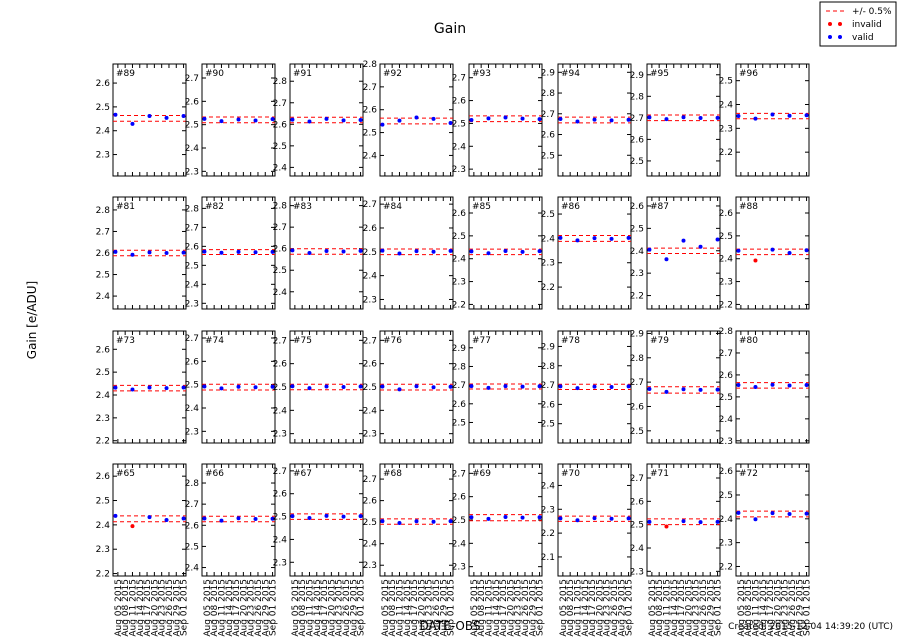  Describe the element at coordinates (450, 29) in the screenshot. I see `figure-title: Gain` at that location.